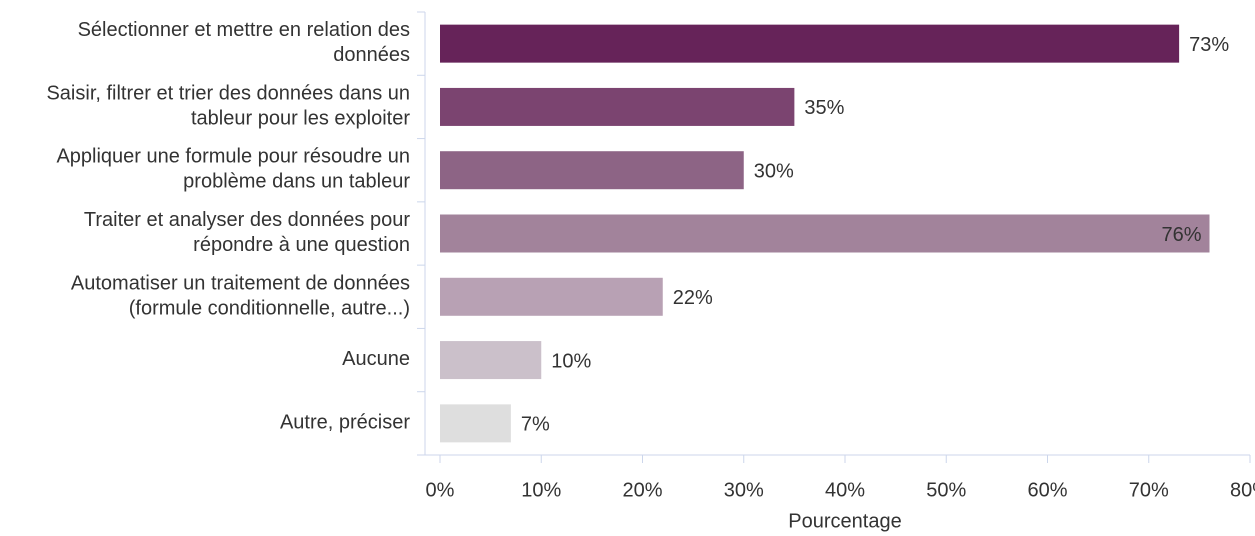  Describe the element at coordinates (642, 490) in the screenshot. I see `x-tick-label: 20%` at that location.